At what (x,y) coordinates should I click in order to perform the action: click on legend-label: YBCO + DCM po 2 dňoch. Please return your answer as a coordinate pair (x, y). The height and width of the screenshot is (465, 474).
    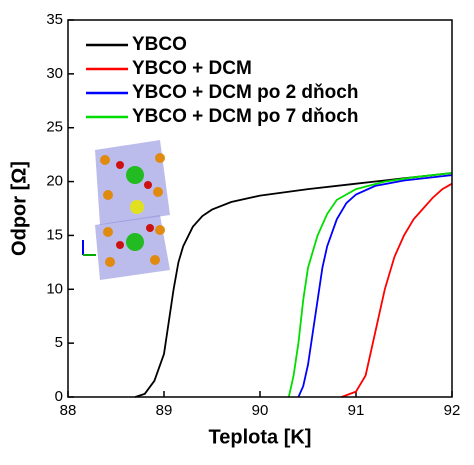
    Looking at the image, I should click on (245, 92).